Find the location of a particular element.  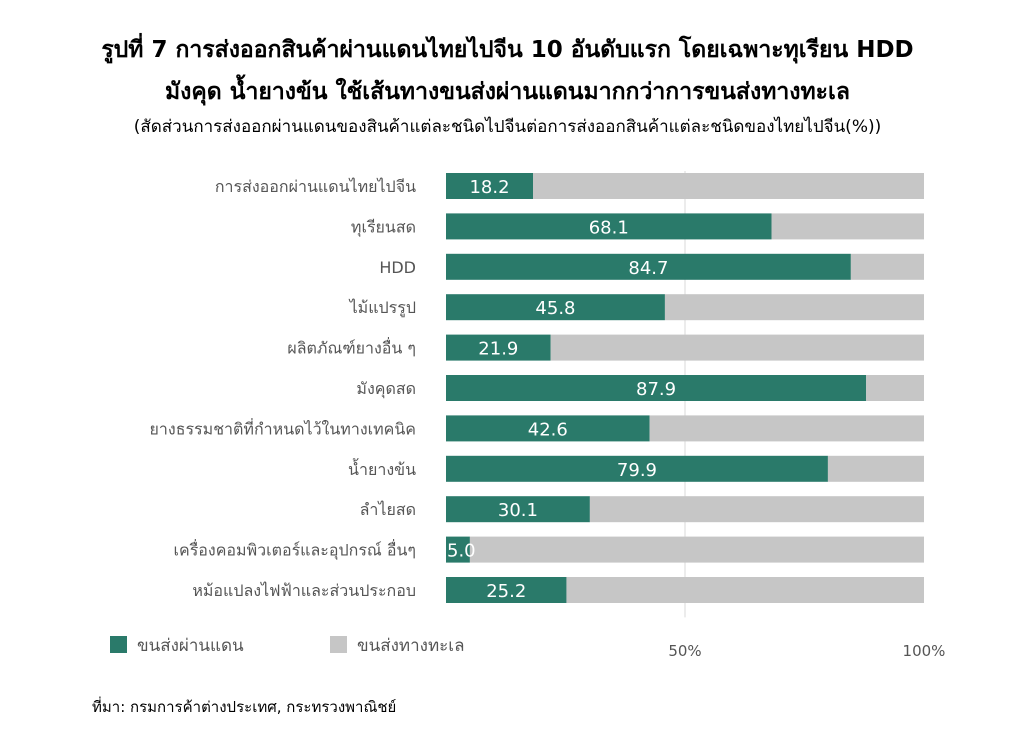

data-label: 68.1 is located at coordinates (609, 227).